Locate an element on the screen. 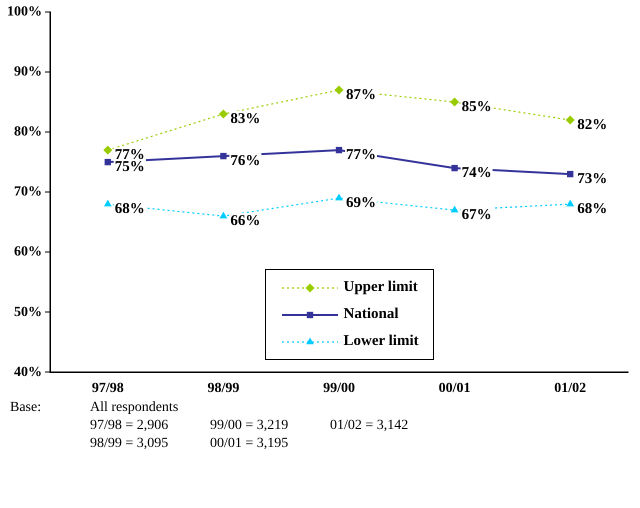 The width and height of the screenshot is (640, 508). x-tick-label: 99/00 is located at coordinates (339, 388).